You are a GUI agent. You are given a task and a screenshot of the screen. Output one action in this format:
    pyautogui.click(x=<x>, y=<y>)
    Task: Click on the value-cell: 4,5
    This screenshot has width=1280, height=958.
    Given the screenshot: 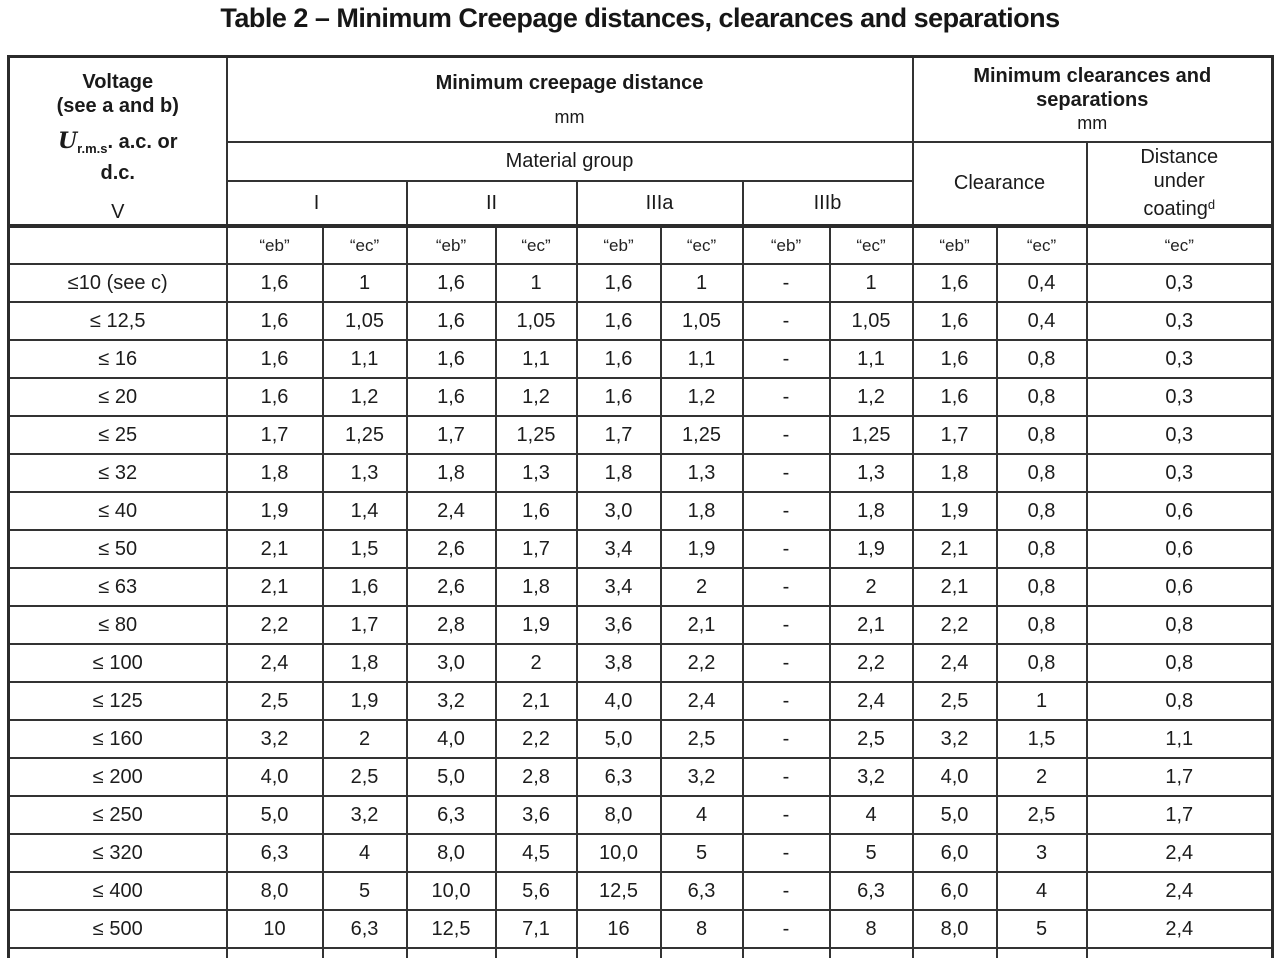 What is the action you would take?
    pyautogui.click(x=536, y=853)
    